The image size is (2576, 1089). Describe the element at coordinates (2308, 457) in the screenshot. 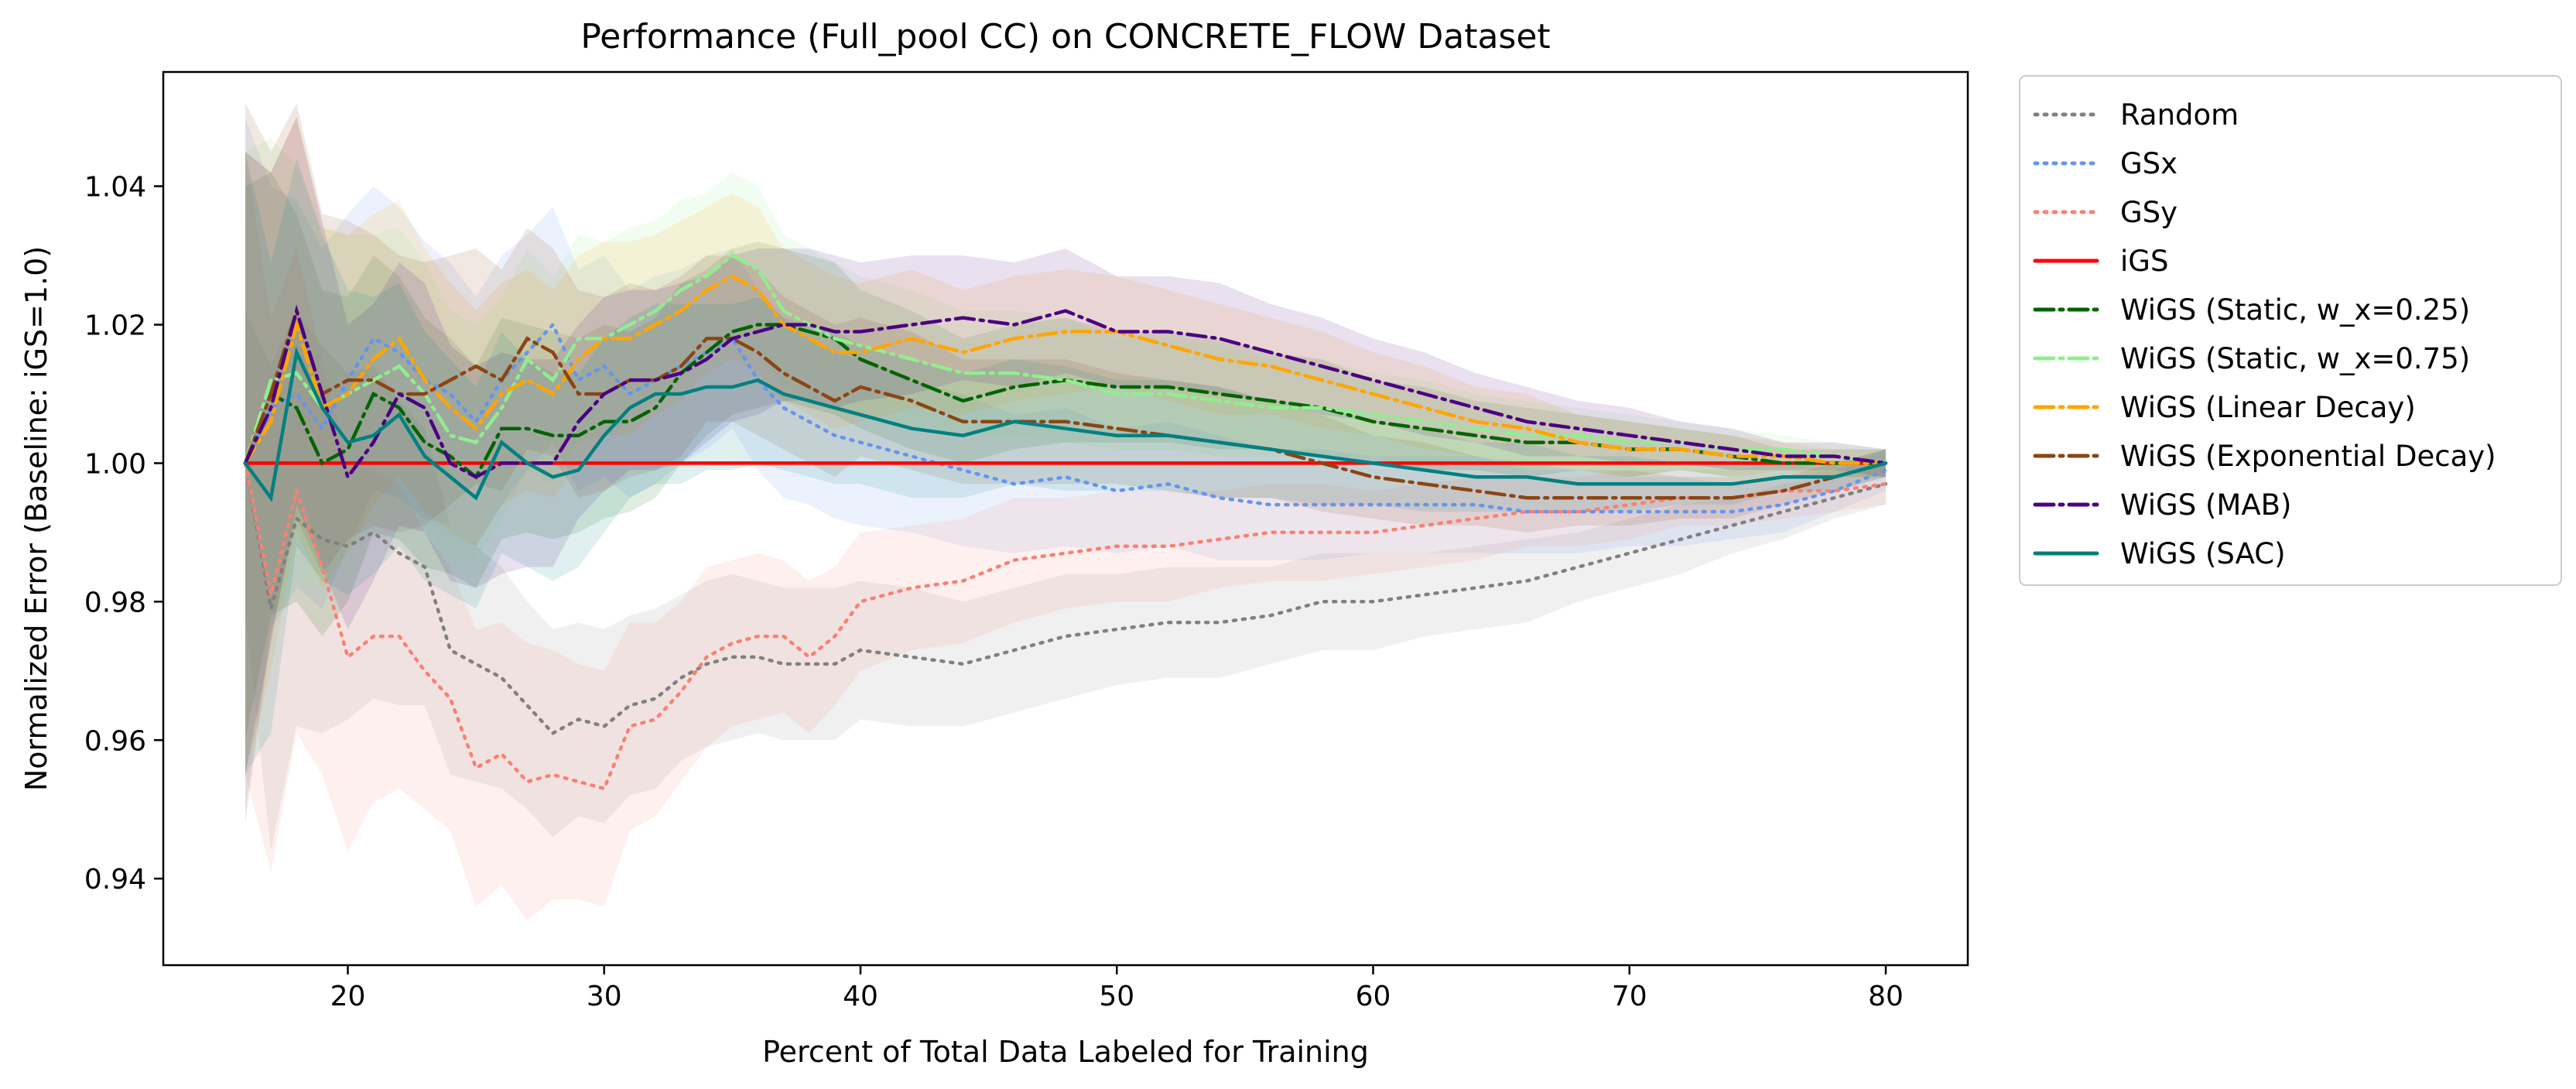

I see `legend-label-wigs-exponential-decay: WiGS (Exponential Decay)` at that location.